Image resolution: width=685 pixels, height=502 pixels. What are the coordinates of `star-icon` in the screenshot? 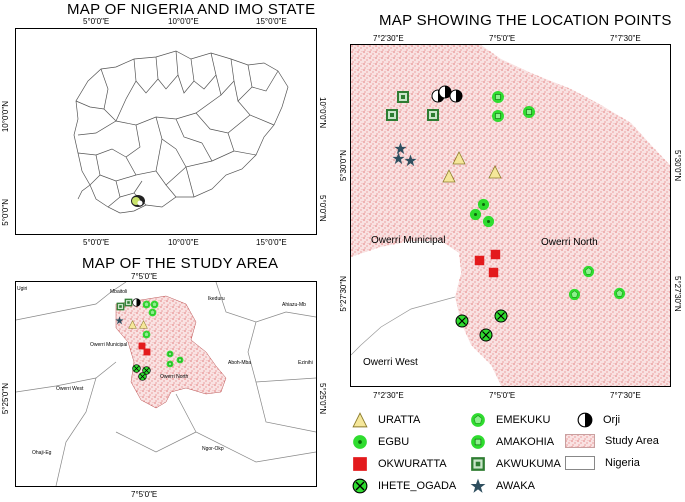 It's located at (478, 485).